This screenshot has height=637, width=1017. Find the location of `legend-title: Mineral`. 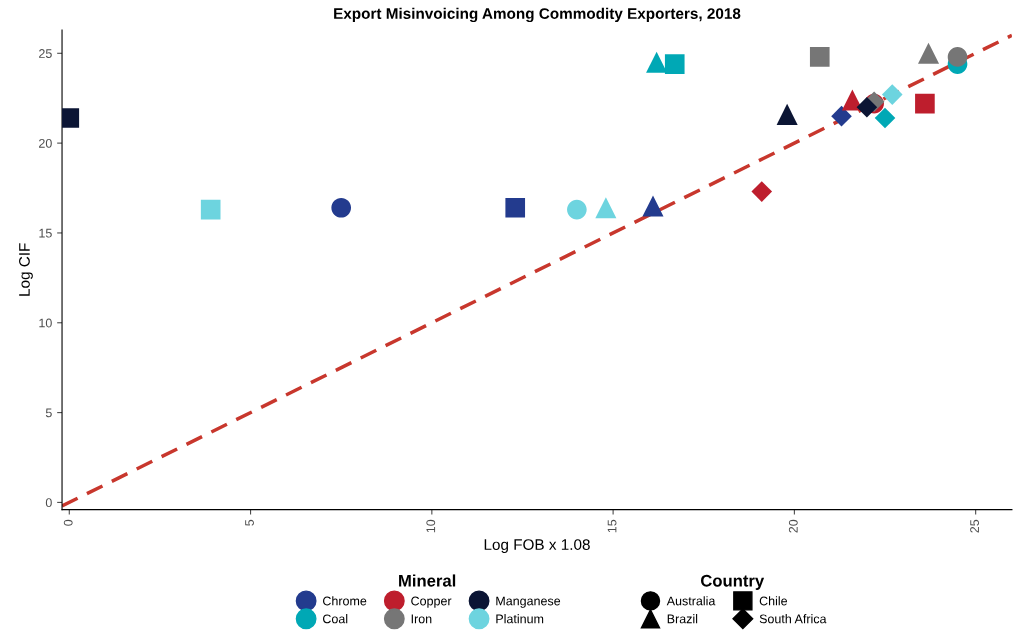

legend-title: Mineral is located at coordinates (427, 580).